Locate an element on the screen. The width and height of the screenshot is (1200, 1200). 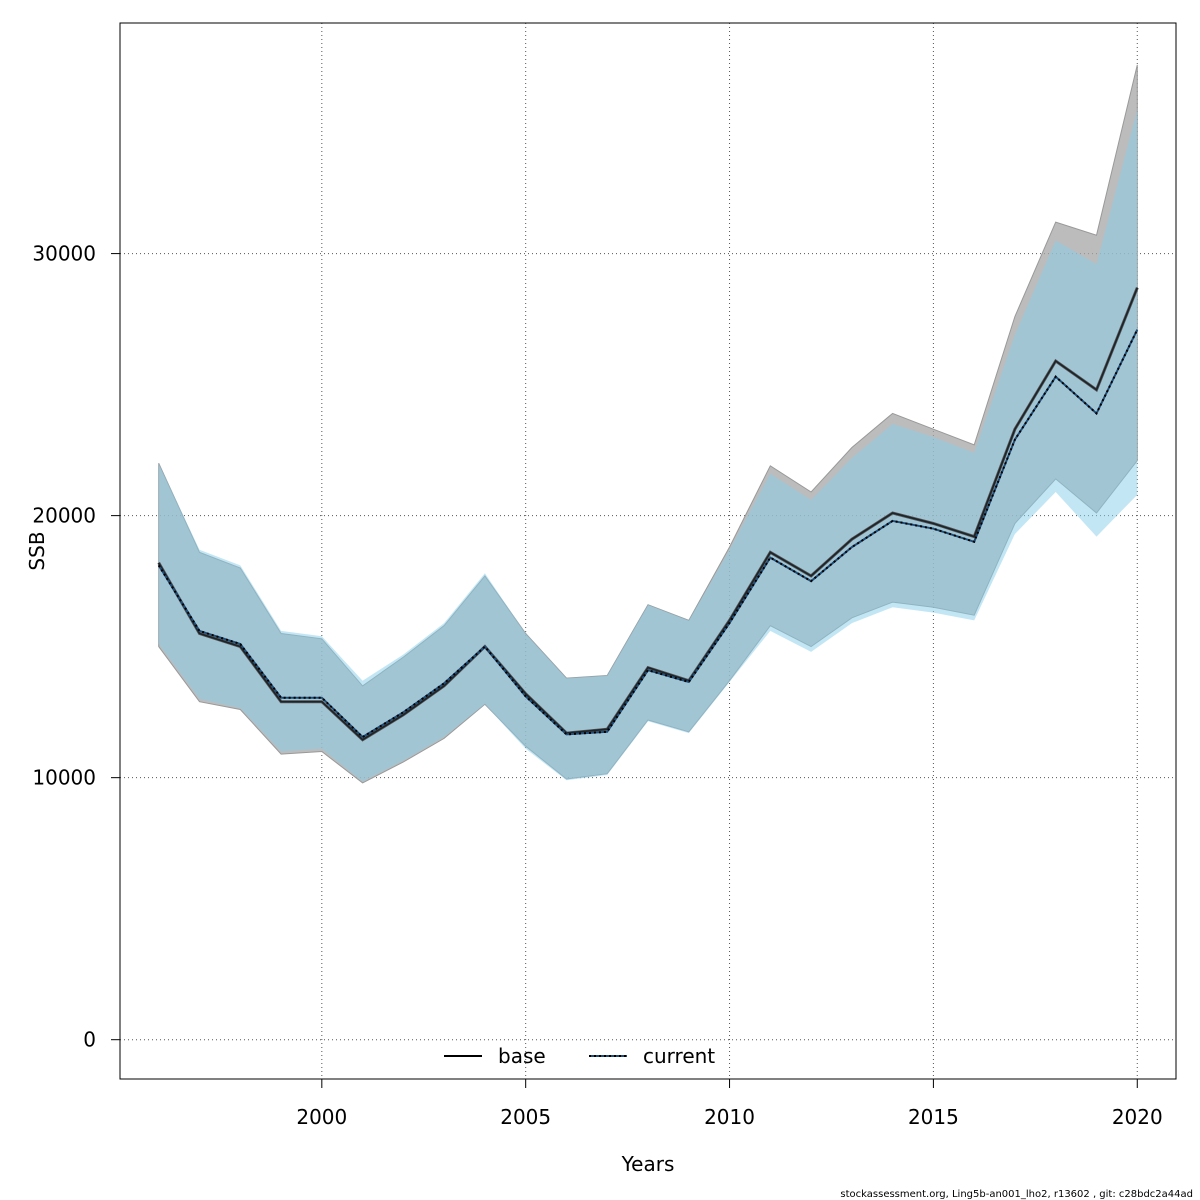
y-tick-label: 10000 is located at coordinates (64, 778).